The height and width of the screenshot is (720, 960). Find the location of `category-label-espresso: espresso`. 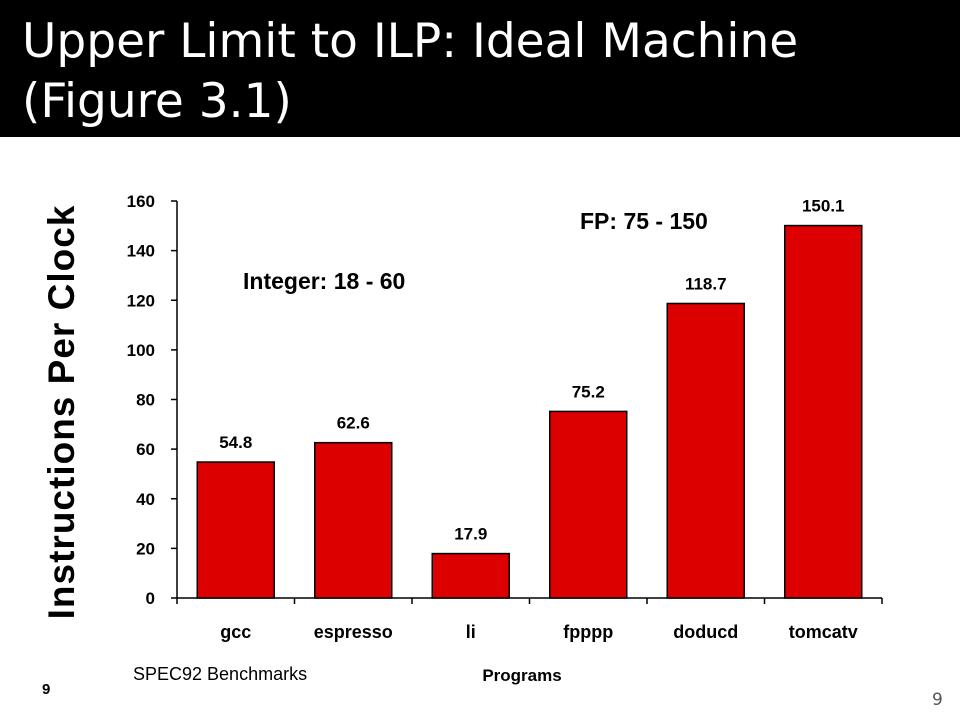

category-label-espresso: espresso is located at coordinates (353, 632).